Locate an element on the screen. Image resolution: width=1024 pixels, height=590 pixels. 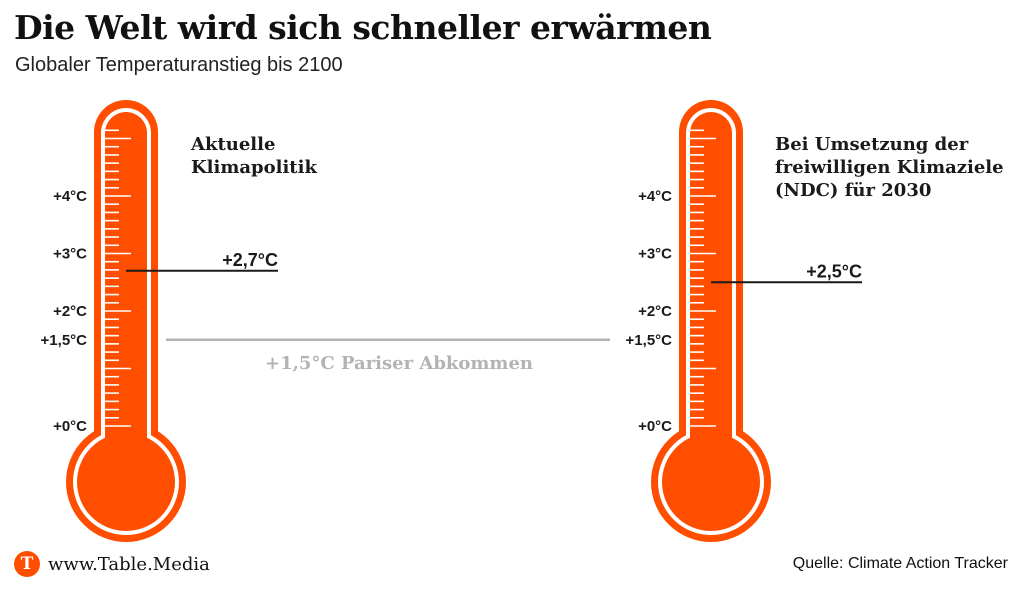
thermometer-heading: freiwilligen Klimaziele is located at coordinates (889, 167).